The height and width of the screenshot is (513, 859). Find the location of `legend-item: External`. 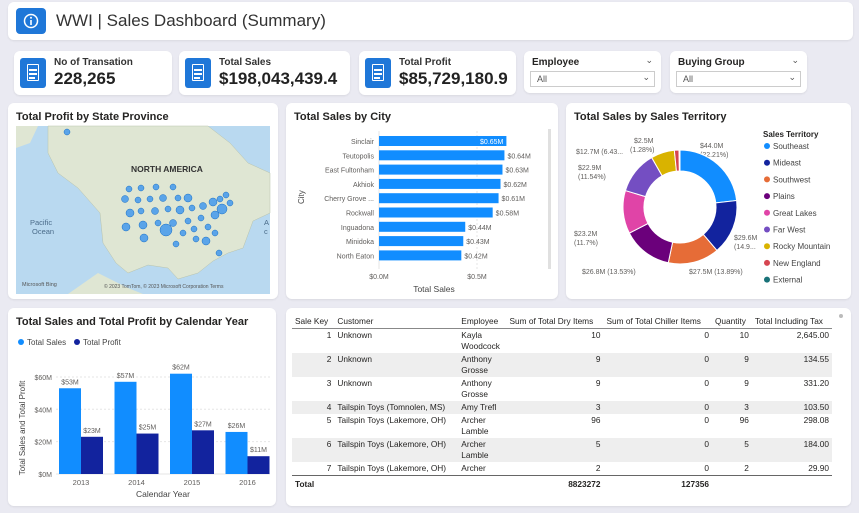

legend-item: External is located at coordinates (788, 280).